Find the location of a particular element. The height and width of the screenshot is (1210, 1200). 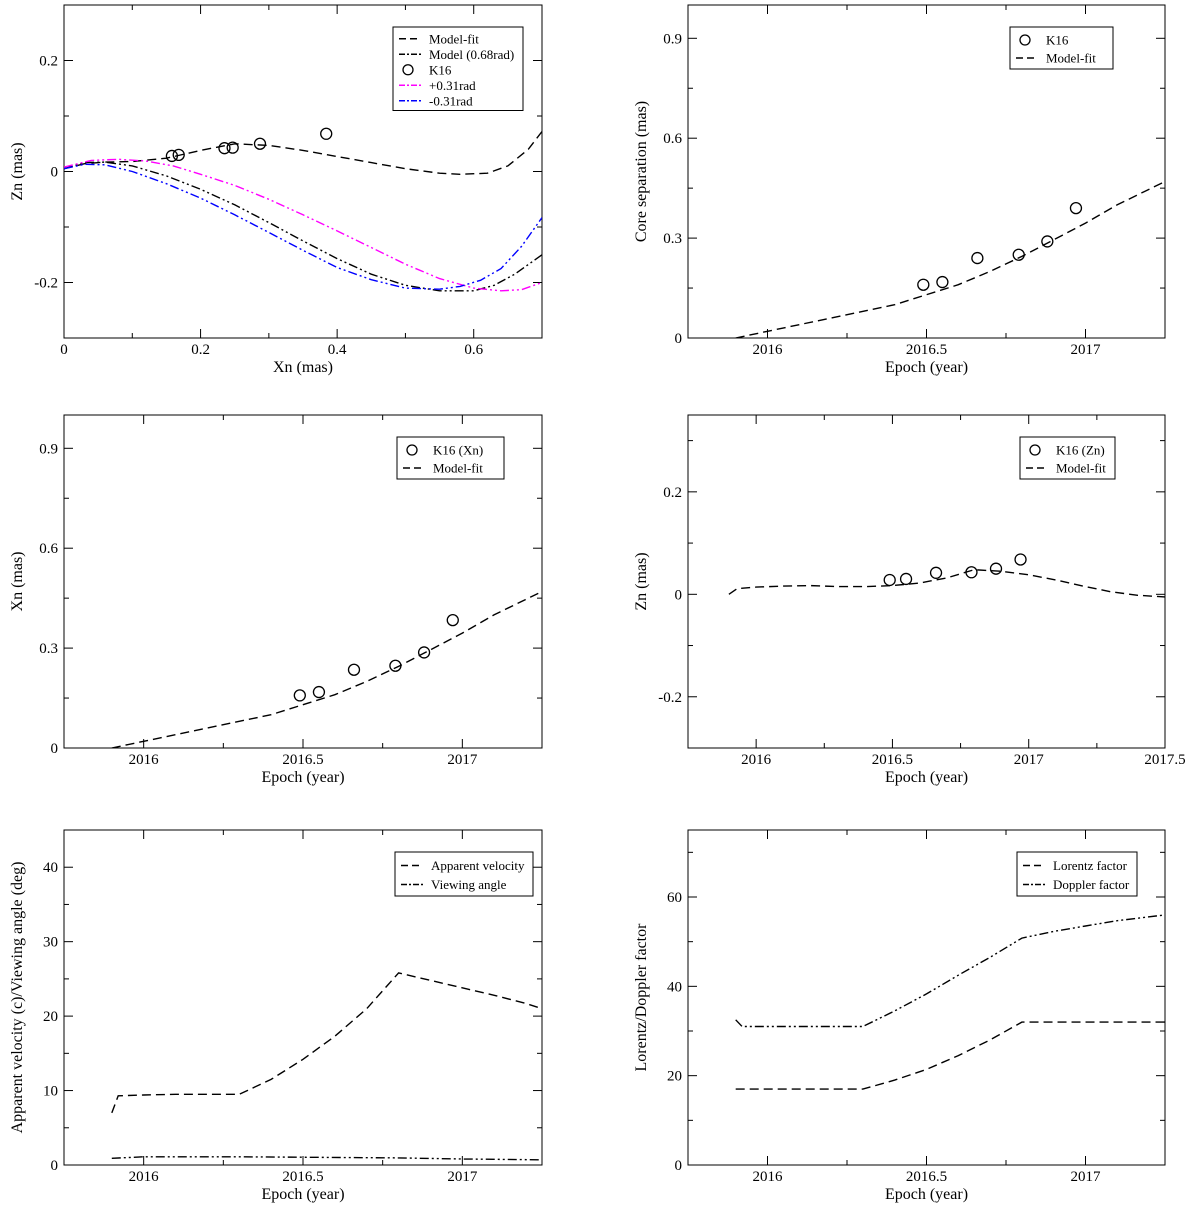

legend-label: K16 is located at coordinates (440, 69).